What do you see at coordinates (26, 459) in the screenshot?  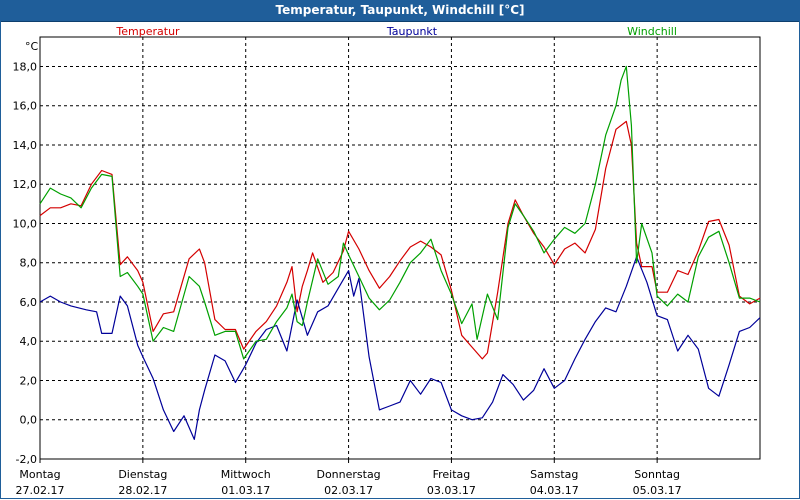 I see `y-tick-label: -2,0` at bounding box center [26, 459].